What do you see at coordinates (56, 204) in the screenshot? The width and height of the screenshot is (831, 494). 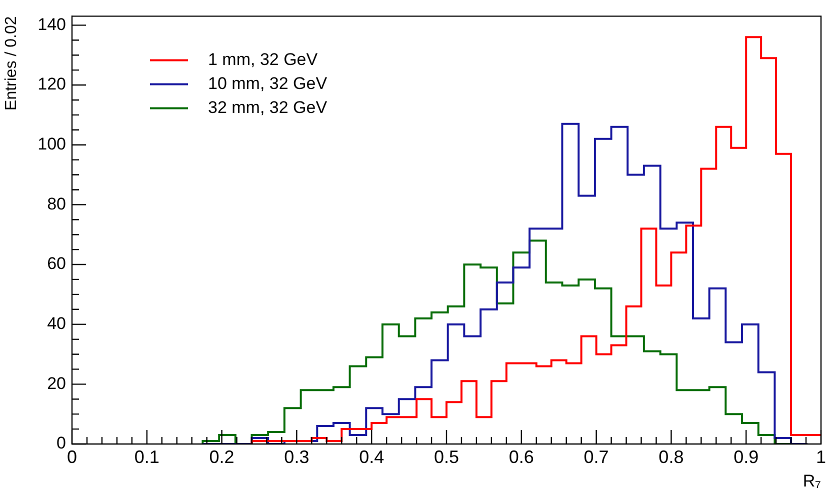 I see `y-tick-label: 80` at bounding box center [56, 204].